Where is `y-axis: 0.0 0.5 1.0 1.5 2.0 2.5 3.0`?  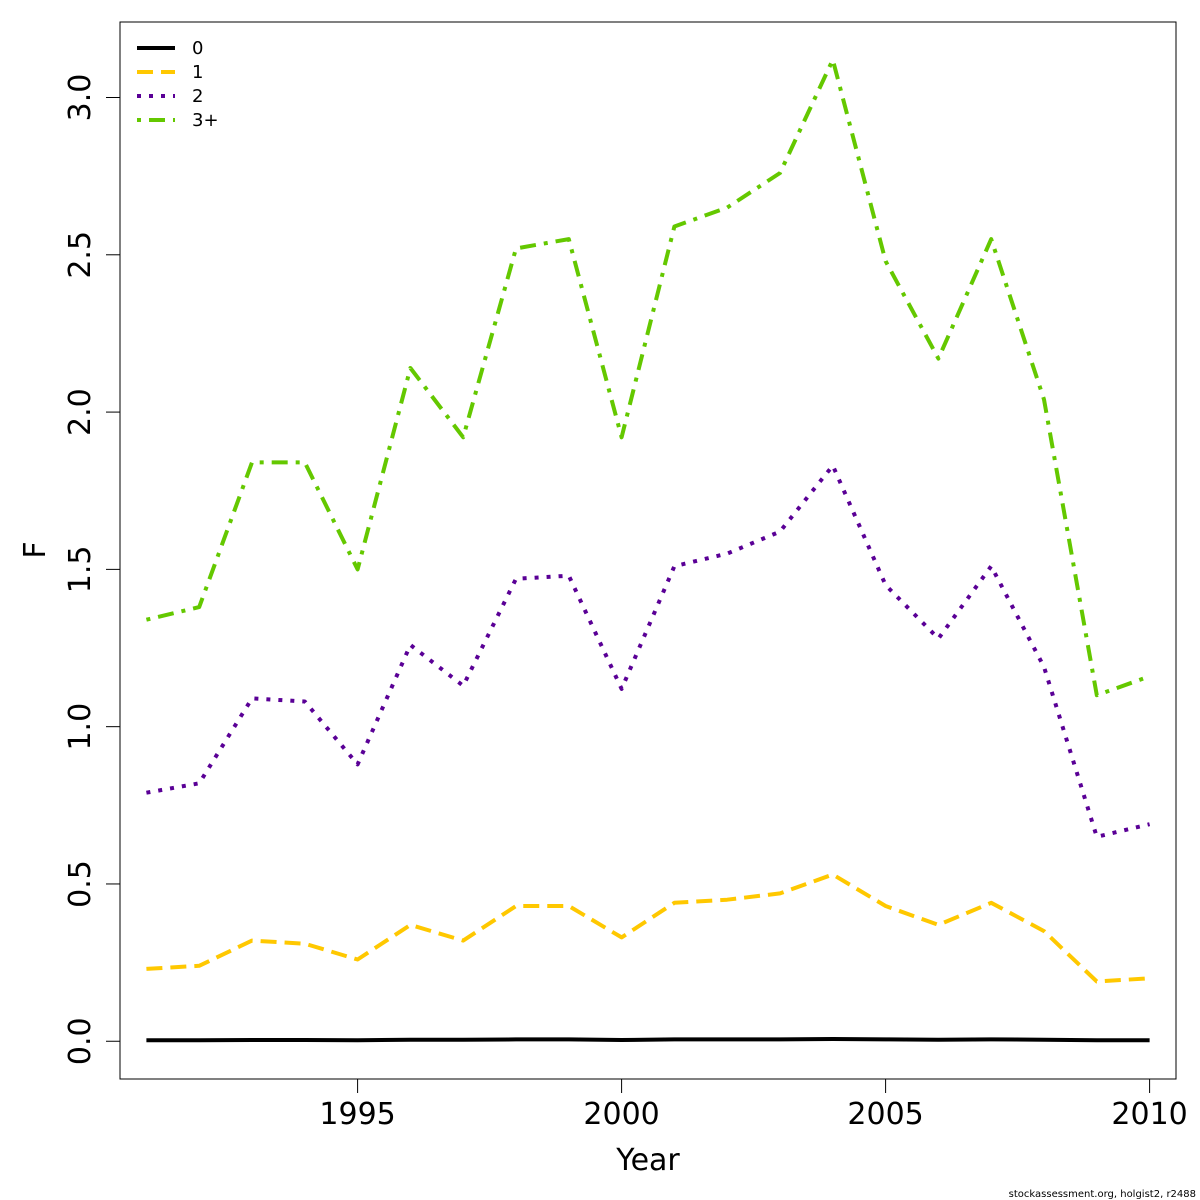 y-axis: 0.0 0.5 1.0 1.5 2.0 2.5 3.0 is located at coordinates (91, 569).